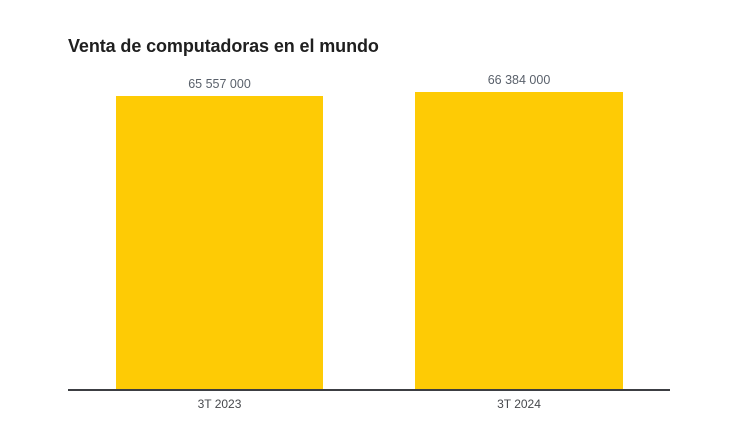 This screenshot has height=430, width=750. What do you see at coordinates (219, 404) in the screenshot?
I see `x-tick-label-3t-2023: 3T 2023` at bounding box center [219, 404].